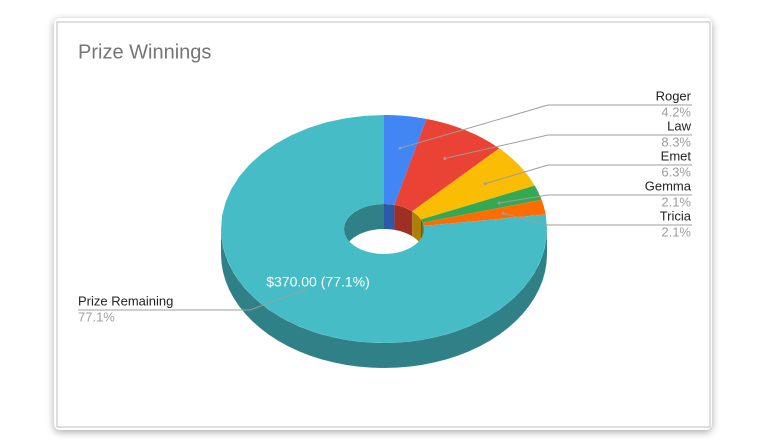  I want to click on label-name: Tricia, so click(676, 215).